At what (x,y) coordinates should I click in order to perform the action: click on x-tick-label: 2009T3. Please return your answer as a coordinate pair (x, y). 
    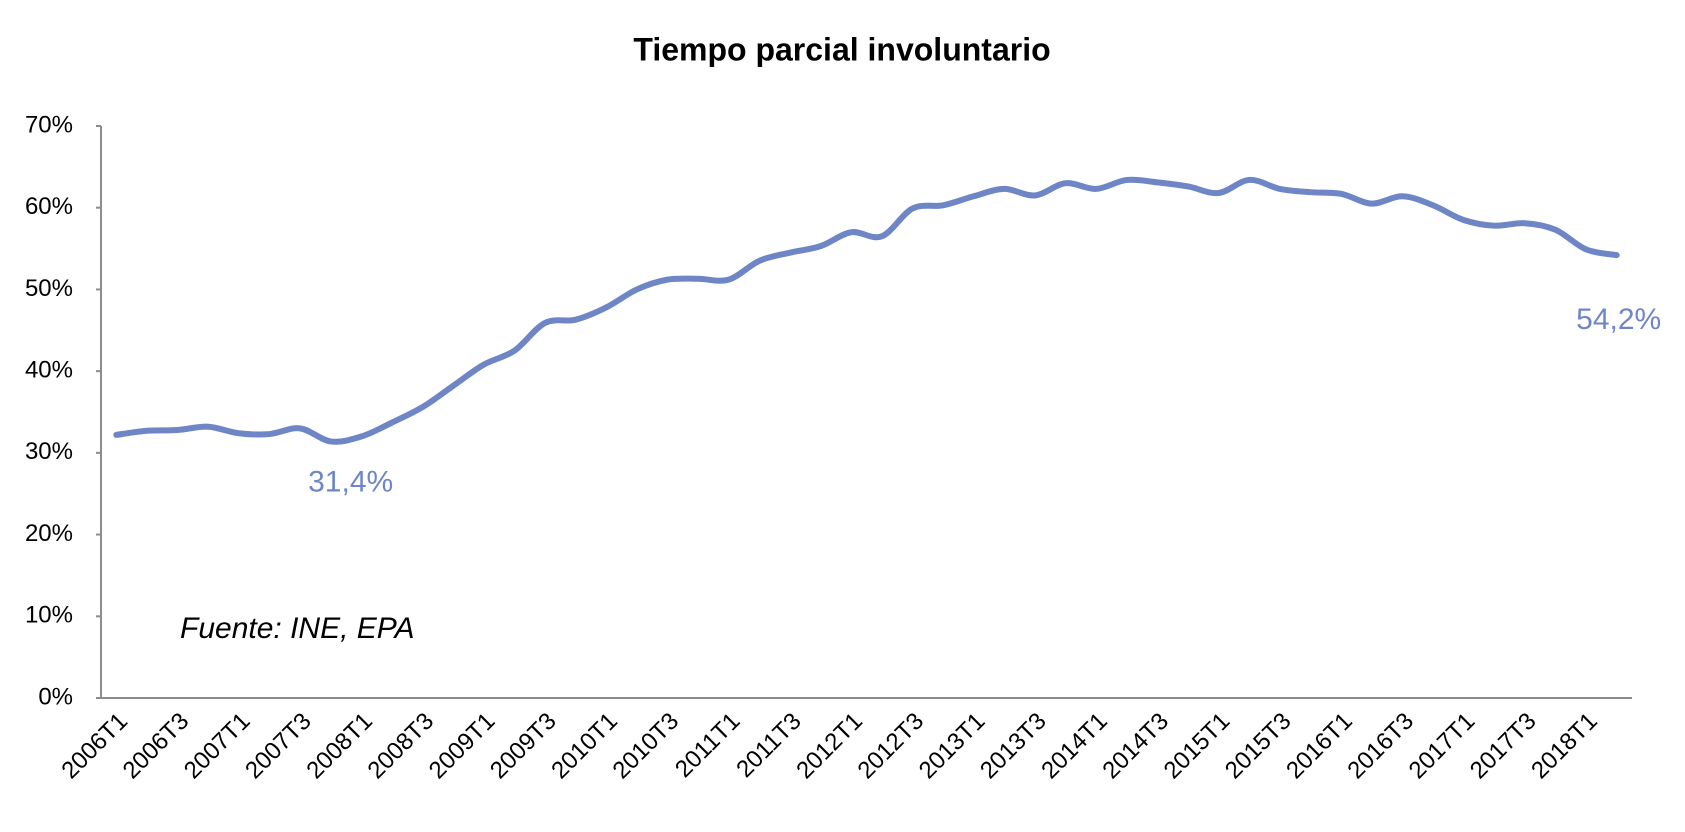
    Looking at the image, I should click on (523, 746).